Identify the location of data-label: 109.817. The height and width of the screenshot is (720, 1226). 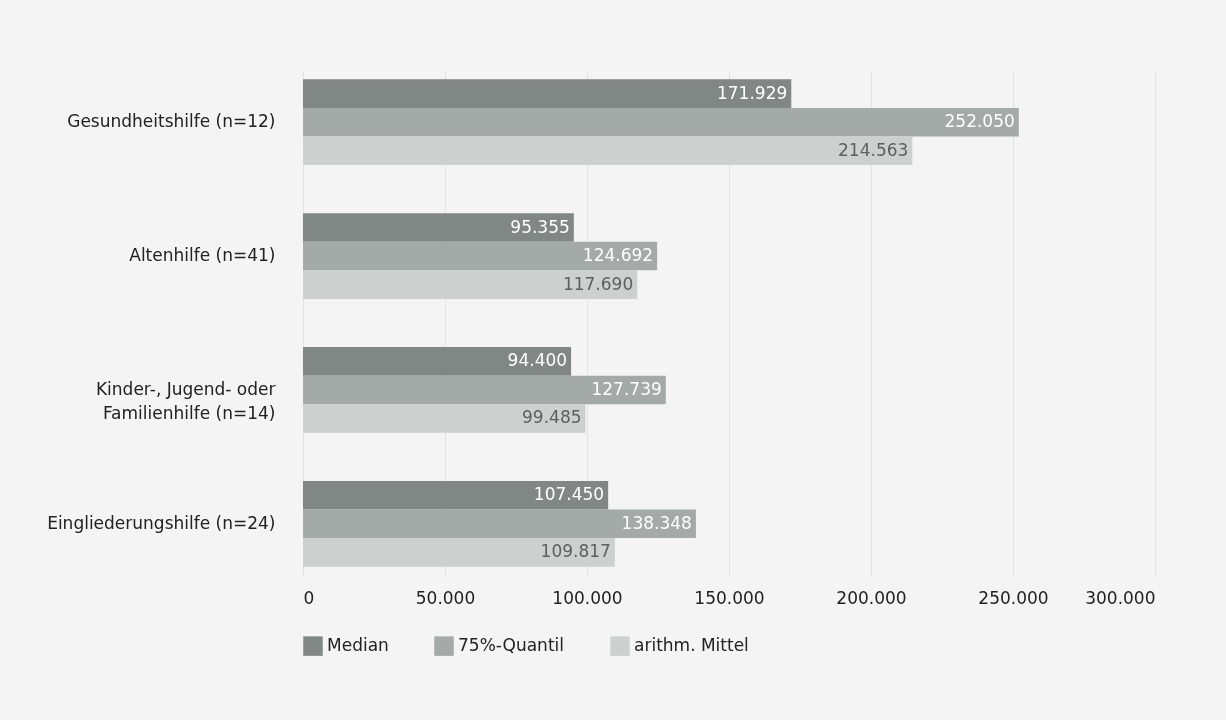
(575, 551).